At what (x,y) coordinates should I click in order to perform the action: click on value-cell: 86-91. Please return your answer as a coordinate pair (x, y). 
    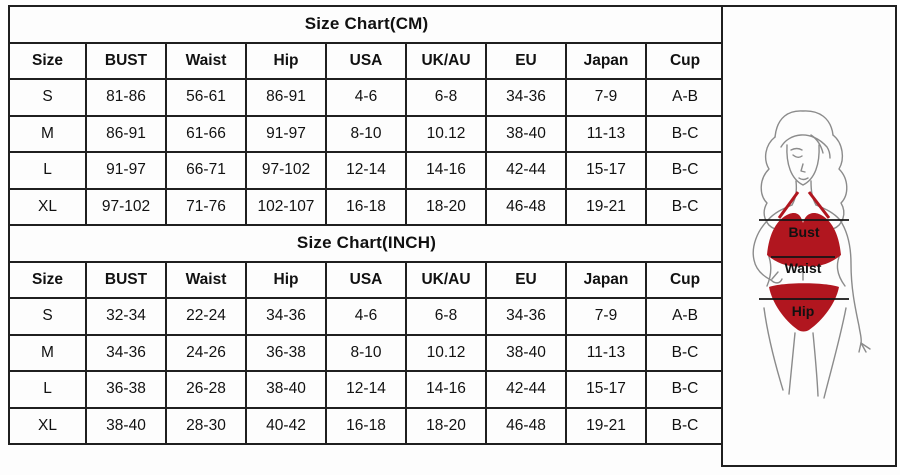
    Looking at the image, I should click on (286, 97).